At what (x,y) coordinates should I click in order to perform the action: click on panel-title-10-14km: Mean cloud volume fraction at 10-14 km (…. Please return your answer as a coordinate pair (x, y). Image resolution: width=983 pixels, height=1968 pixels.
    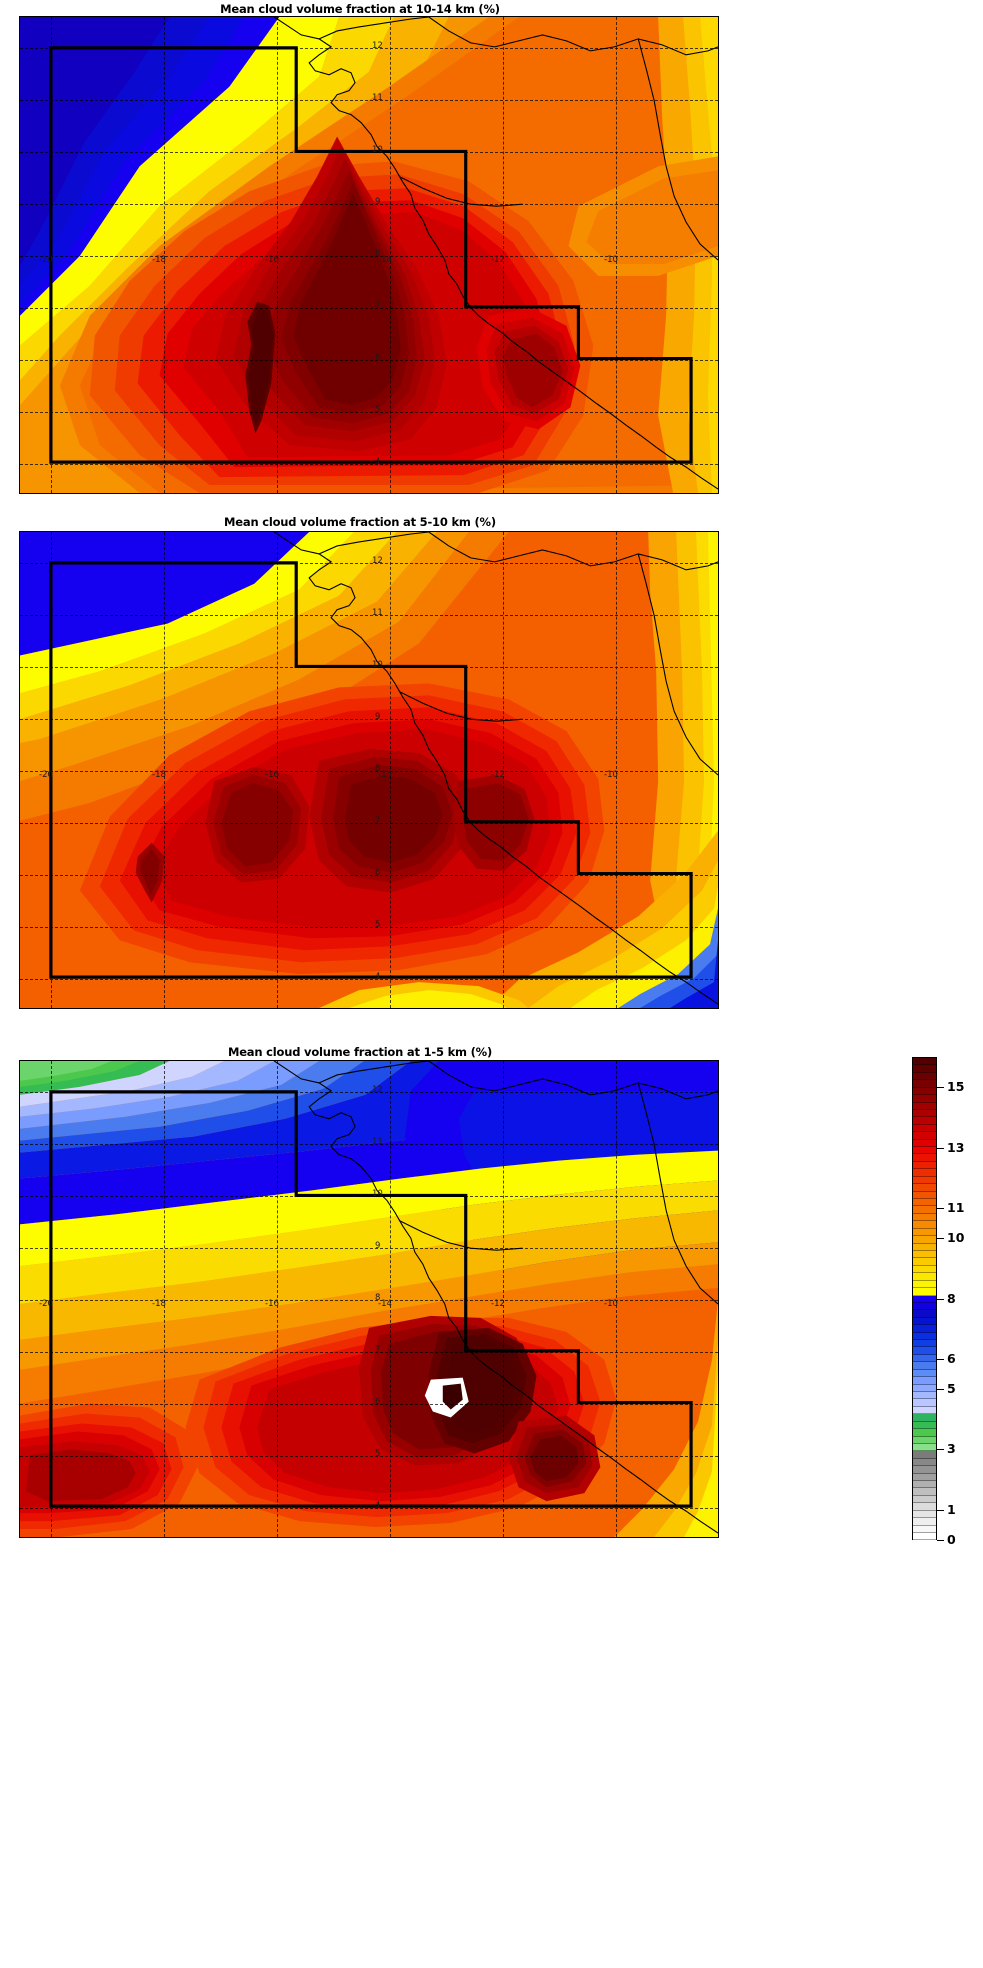
    Looking at the image, I should click on (360, 9).